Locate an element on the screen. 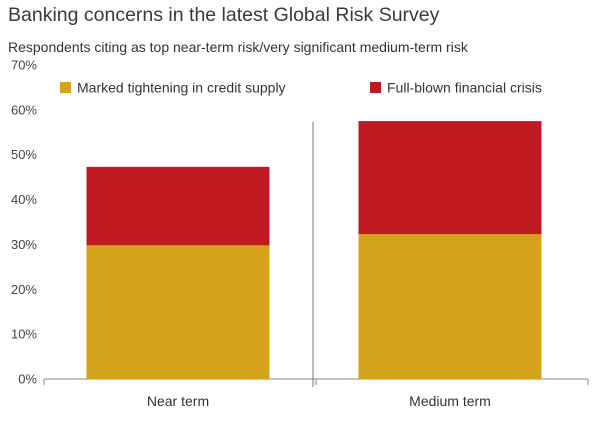 The height and width of the screenshot is (442, 600). legend-label: Full-blown financial crisis is located at coordinates (464, 88).